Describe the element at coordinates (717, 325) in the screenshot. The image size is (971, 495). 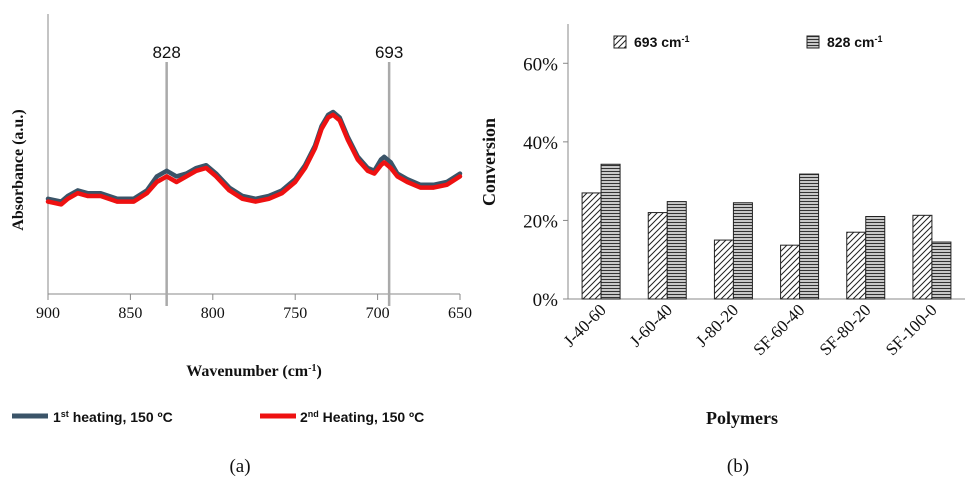
I see `x-tick-label-b: J-80-20` at that location.